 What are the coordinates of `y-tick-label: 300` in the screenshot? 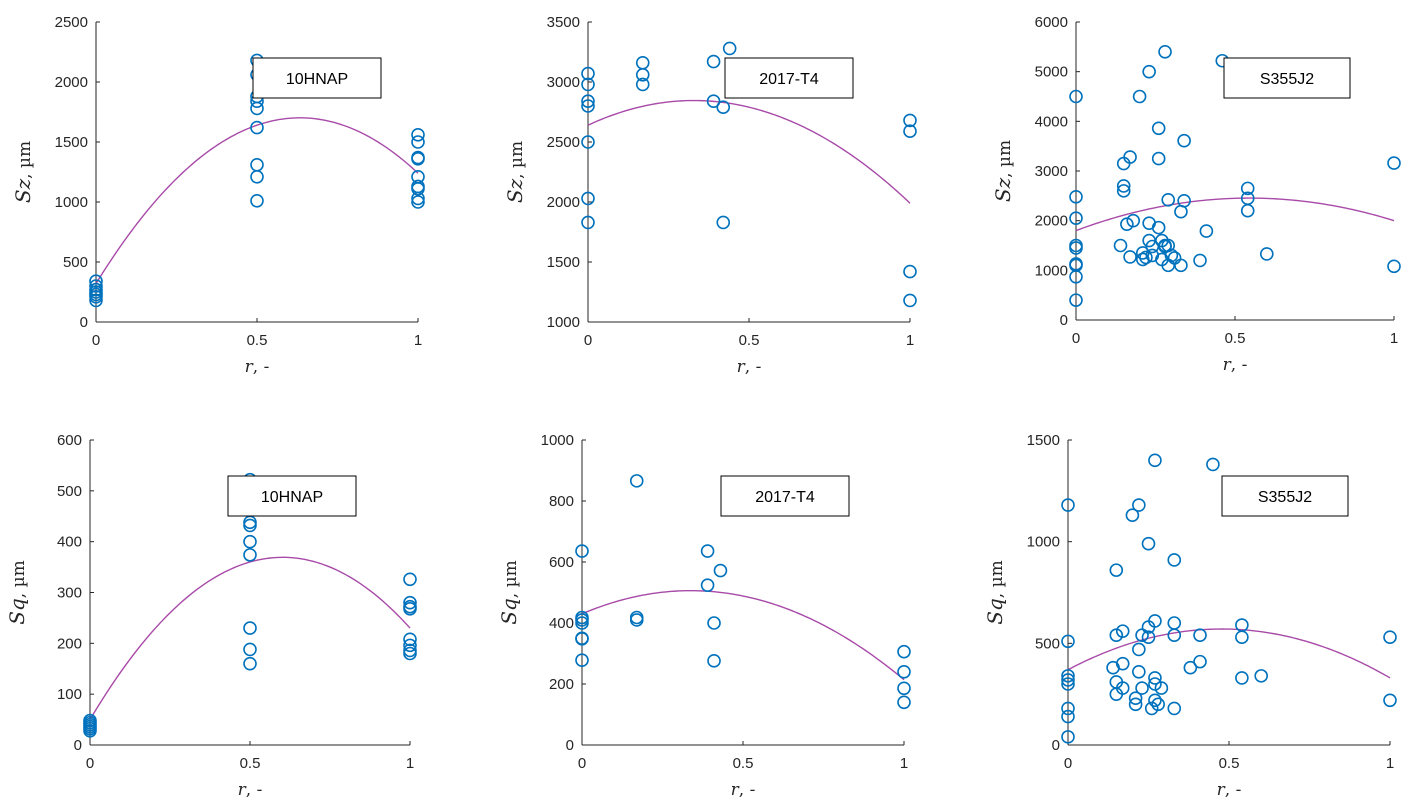 It's located at (69, 593).